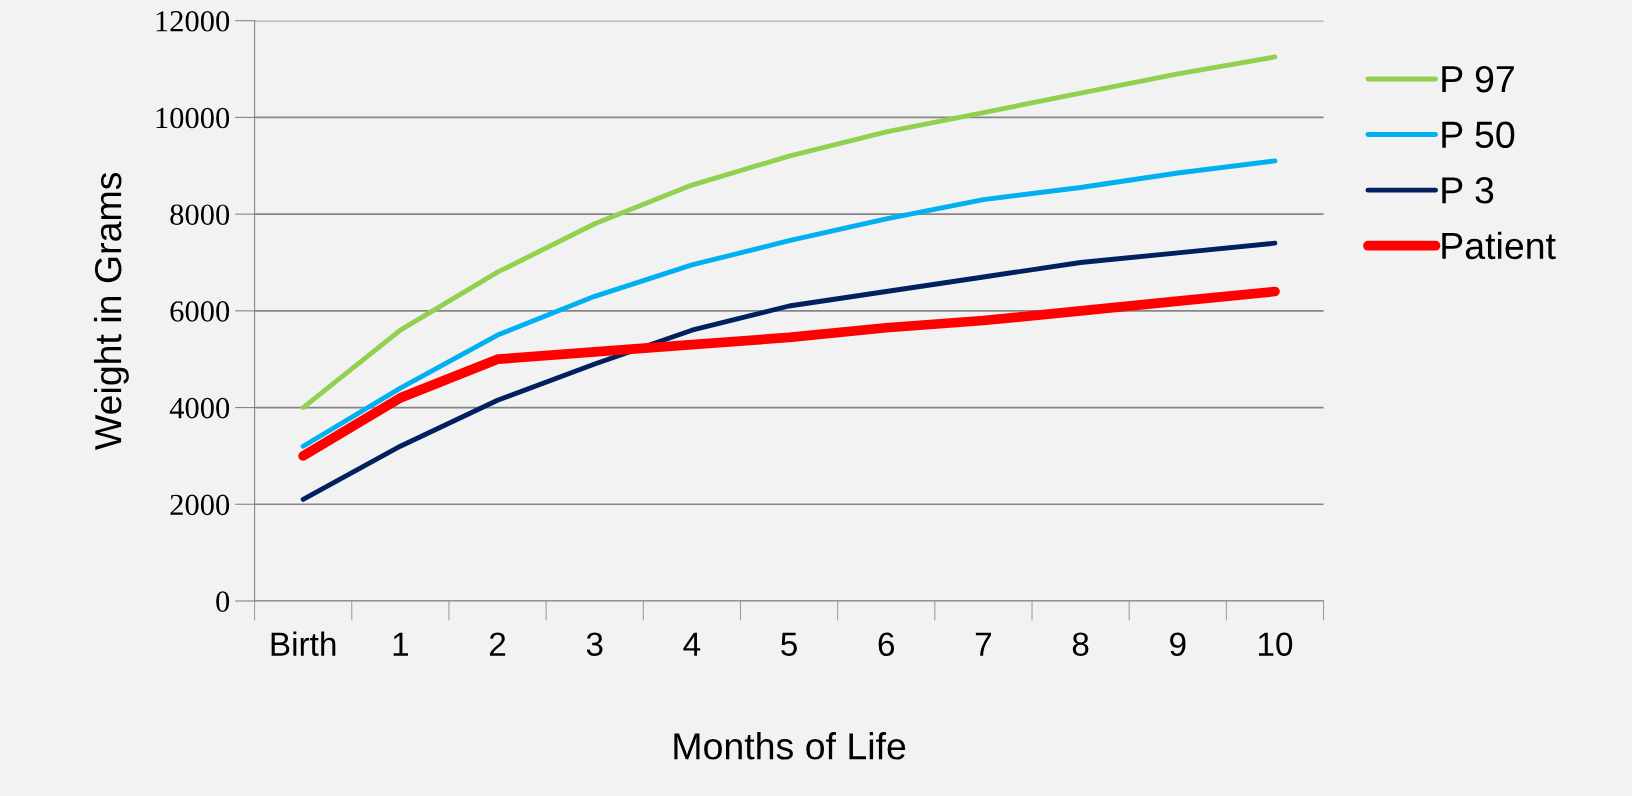  Describe the element at coordinates (1478, 135) in the screenshot. I see `legend-label: P 50` at that location.